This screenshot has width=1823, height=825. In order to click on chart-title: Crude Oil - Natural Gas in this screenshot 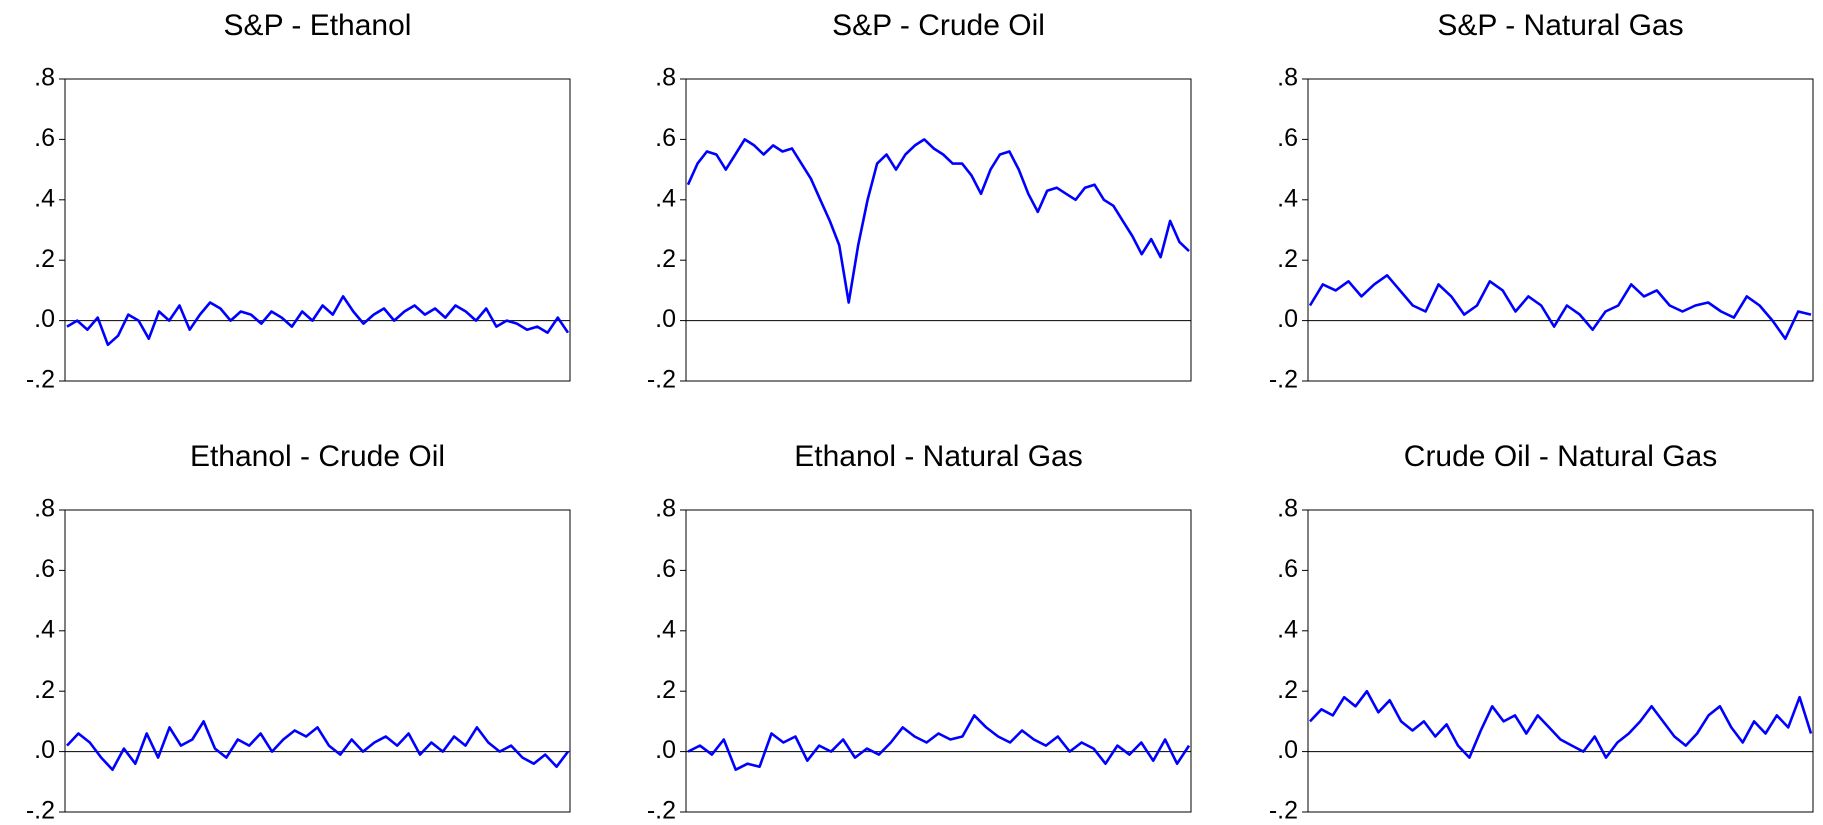, I will do `click(1560, 456)`.